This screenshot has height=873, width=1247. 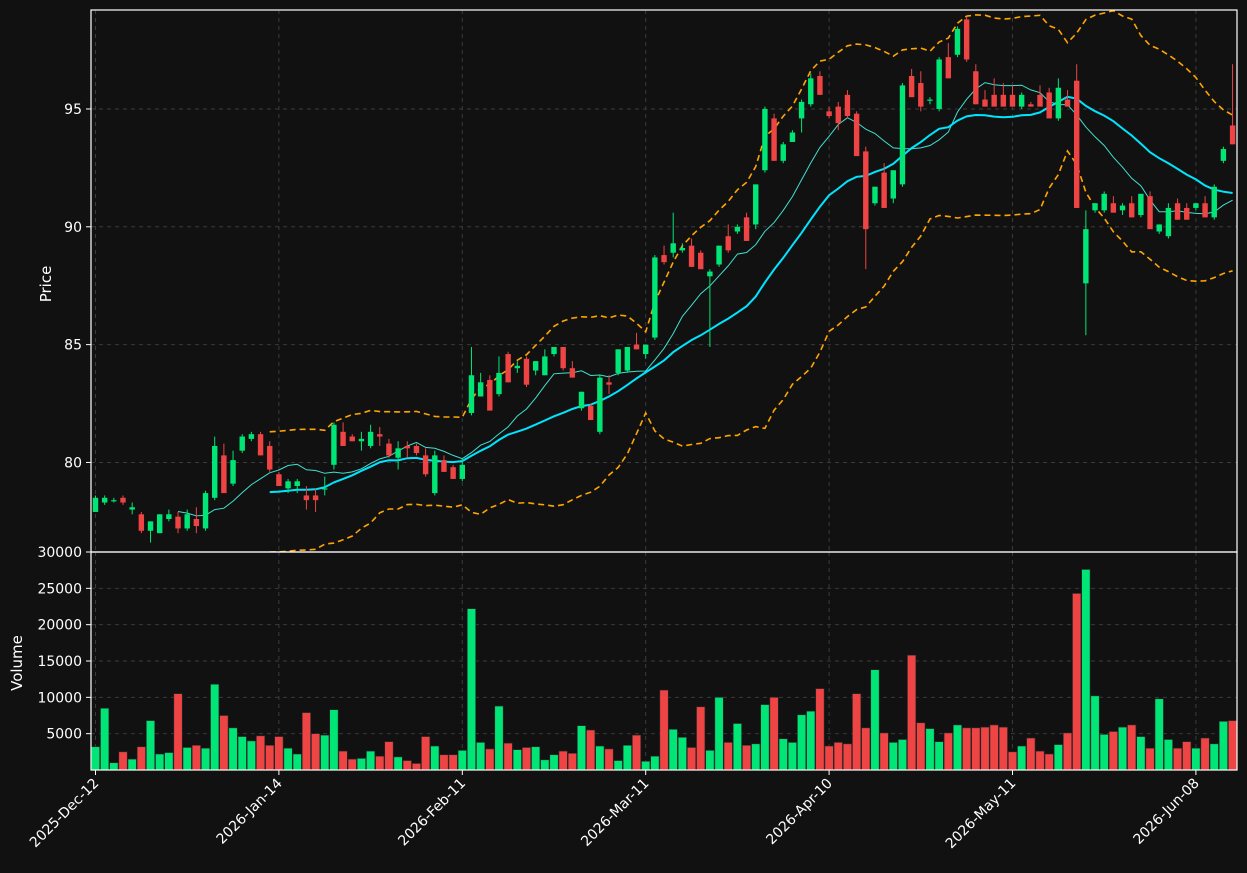 What do you see at coordinates (17, 663) in the screenshot?
I see `volume-axis-label: Volume` at bounding box center [17, 663].